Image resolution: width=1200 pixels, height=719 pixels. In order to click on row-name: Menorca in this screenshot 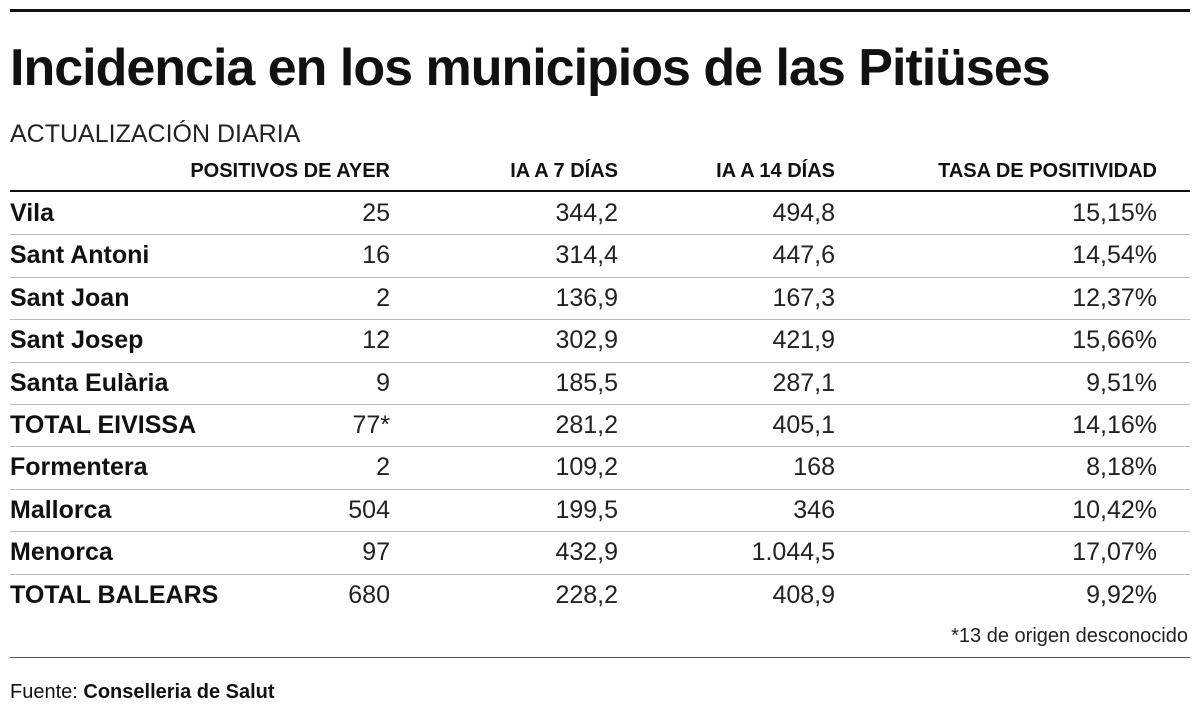, I will do `click(61, 552)`.